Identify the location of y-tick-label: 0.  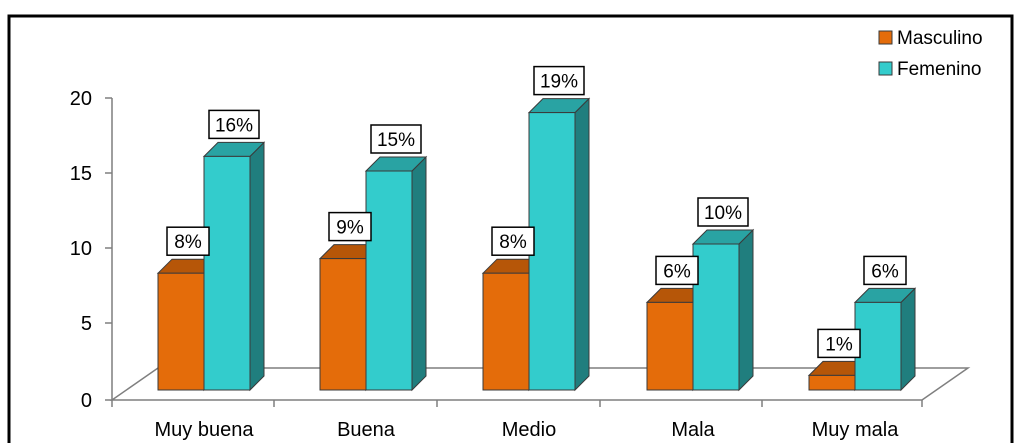
(86, 401).